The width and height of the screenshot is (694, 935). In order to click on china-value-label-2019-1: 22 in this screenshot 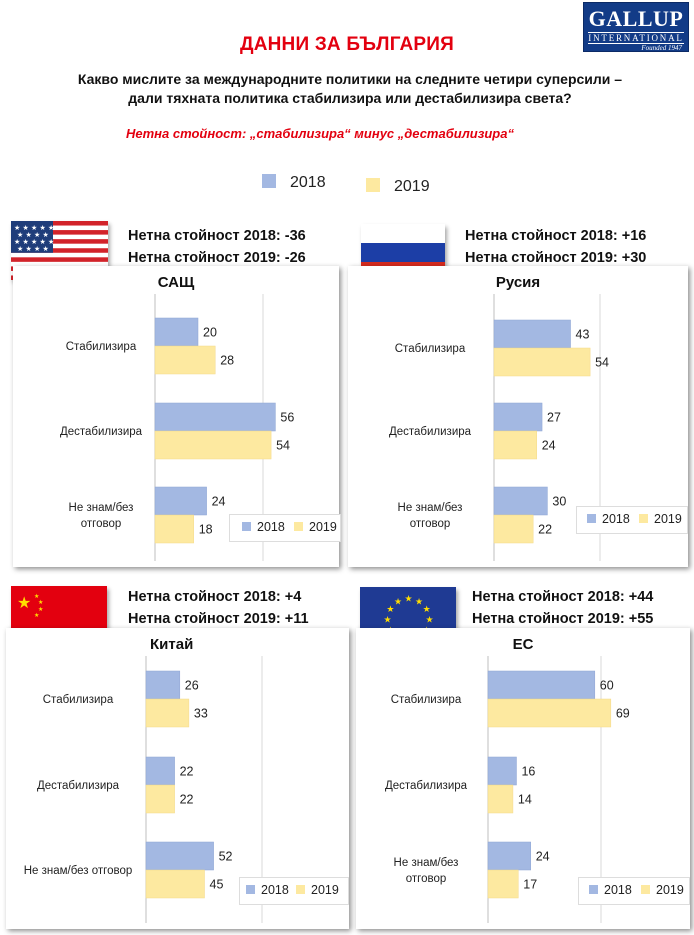, I will do `click(187, 800)`.